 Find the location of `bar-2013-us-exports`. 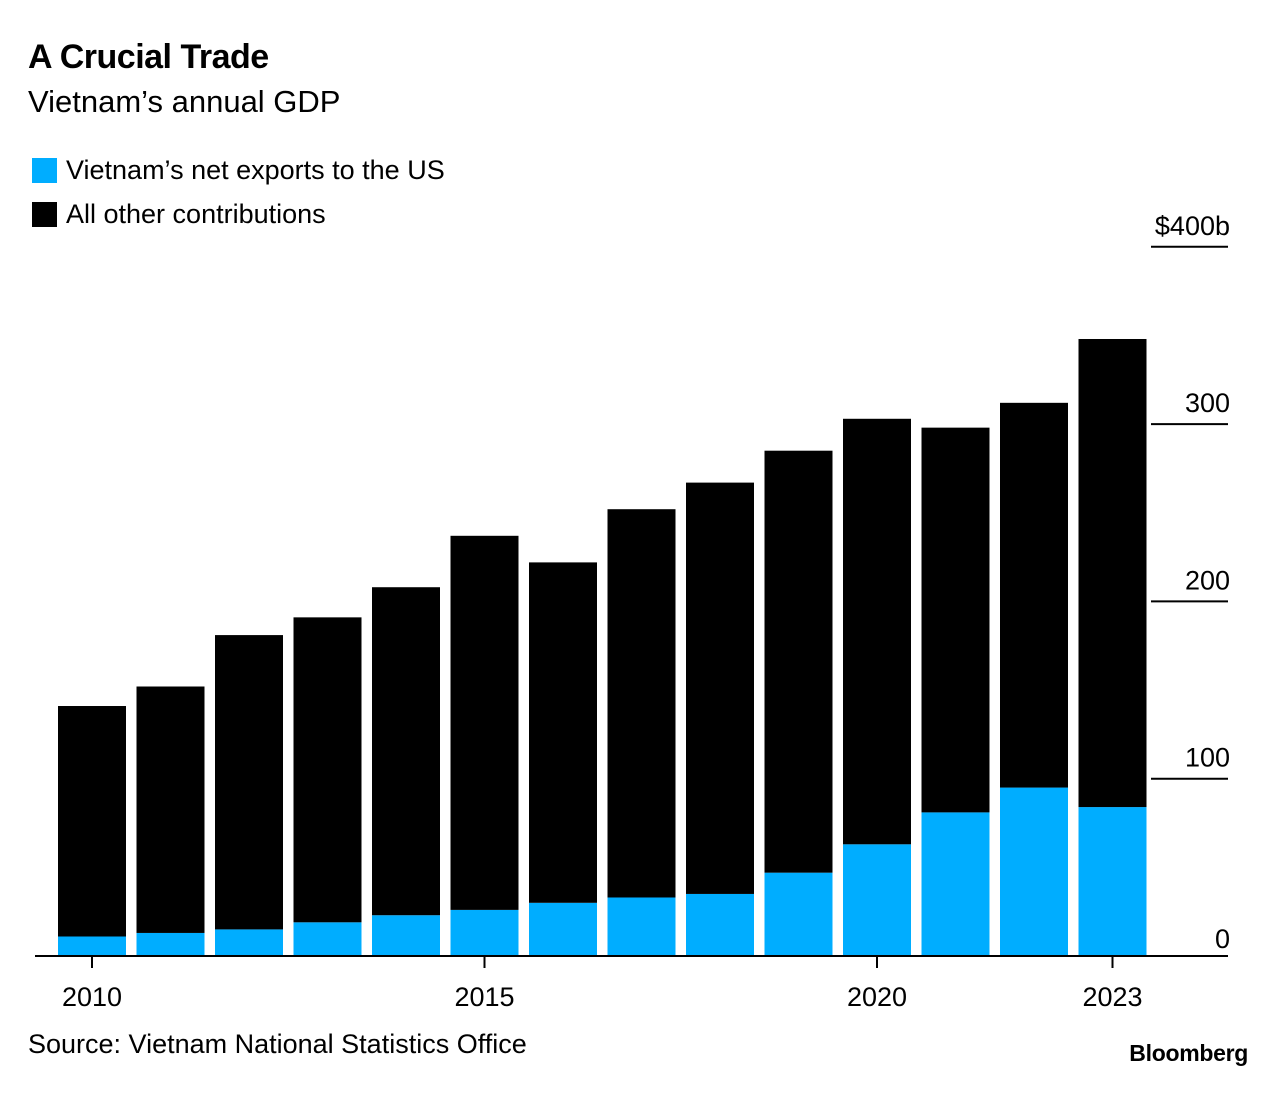

bar-2013-us-exports is located at coordinates (327, 939).